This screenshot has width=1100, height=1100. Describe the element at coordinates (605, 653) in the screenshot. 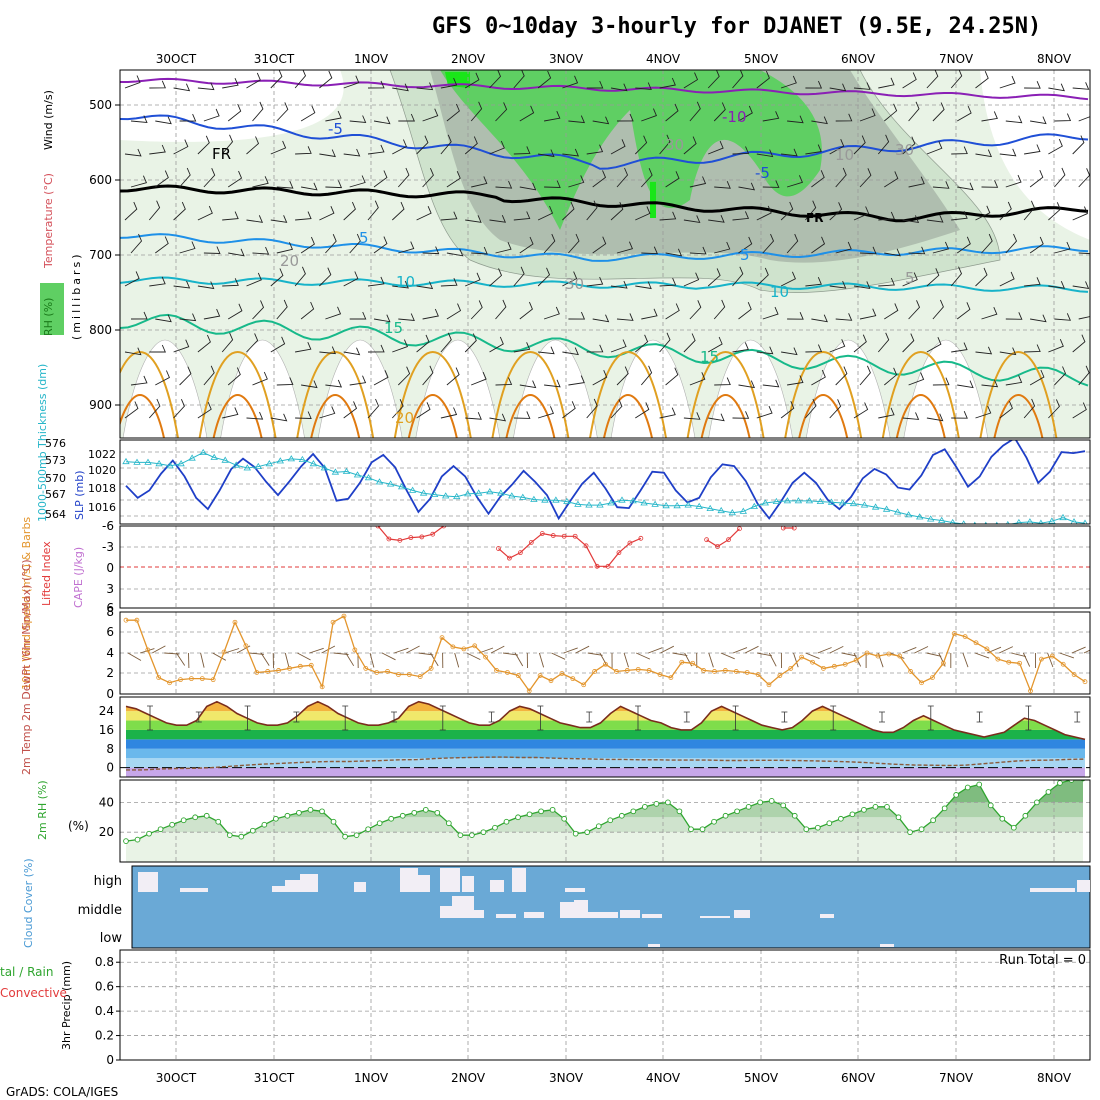

I see `wind-clip-group` at that location.